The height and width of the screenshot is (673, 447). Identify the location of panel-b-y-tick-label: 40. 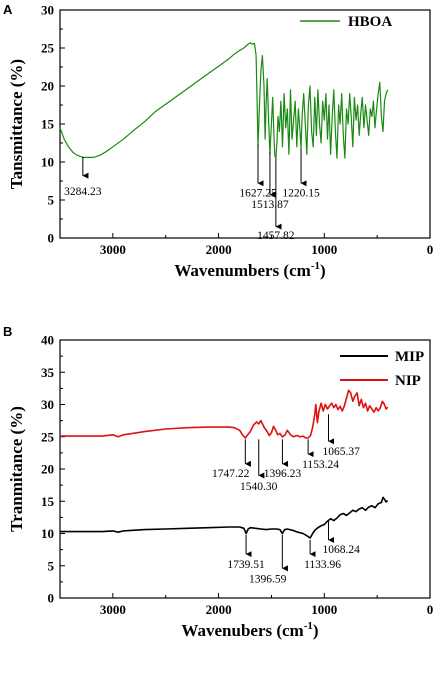
(47, 340).